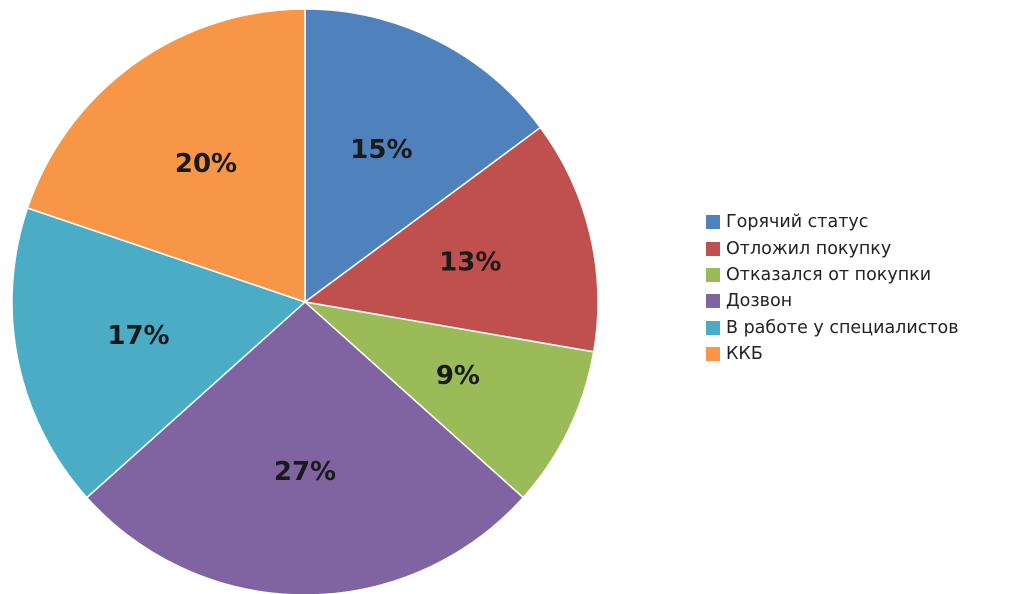 This screenshot has height=594, width=1011. I want to click on legend-item: Горячий статус, so click(832, 222).